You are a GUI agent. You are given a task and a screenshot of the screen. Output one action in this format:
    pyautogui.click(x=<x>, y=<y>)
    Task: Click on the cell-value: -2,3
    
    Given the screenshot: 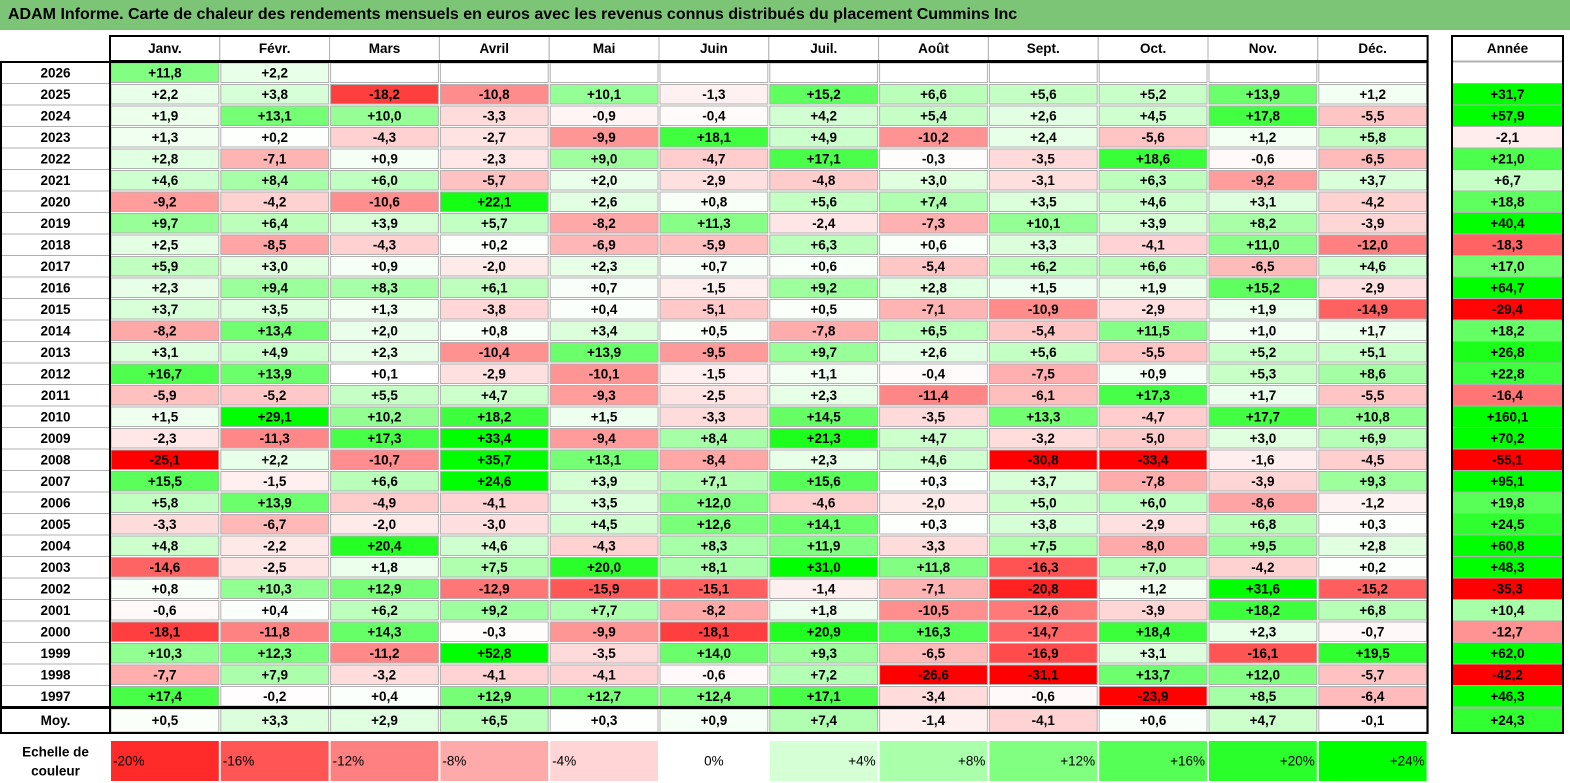 What is the action you would take?
    pyautogui.click(x=165, y=438)
    